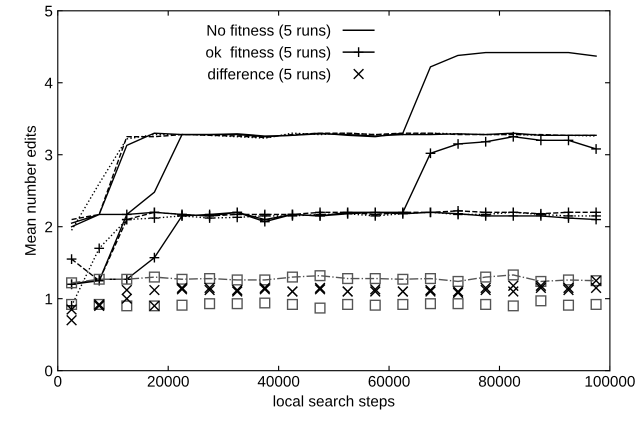  Describe the element at coordinates (58, 381) in the screenshot. I see `x-tick-label: 0` at that location.